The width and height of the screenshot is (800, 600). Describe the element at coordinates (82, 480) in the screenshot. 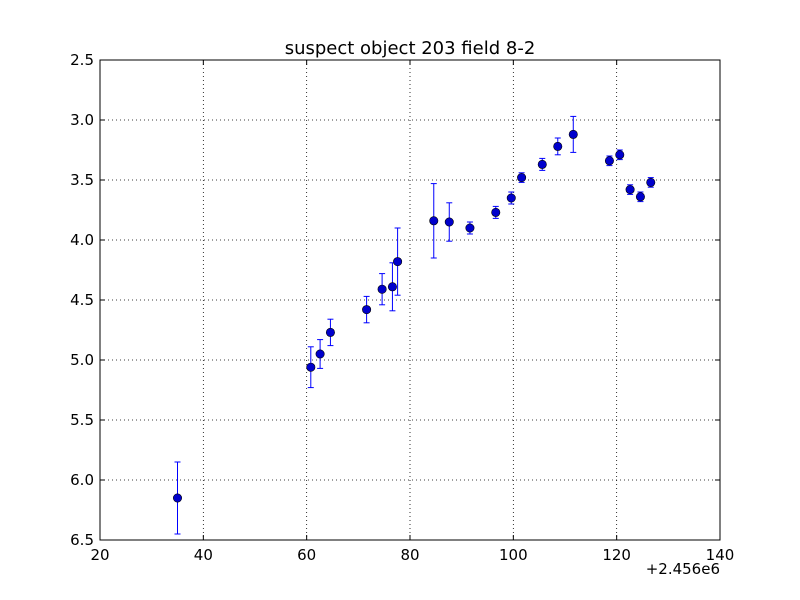

I see `y-tick-label: 6.0` at that location.